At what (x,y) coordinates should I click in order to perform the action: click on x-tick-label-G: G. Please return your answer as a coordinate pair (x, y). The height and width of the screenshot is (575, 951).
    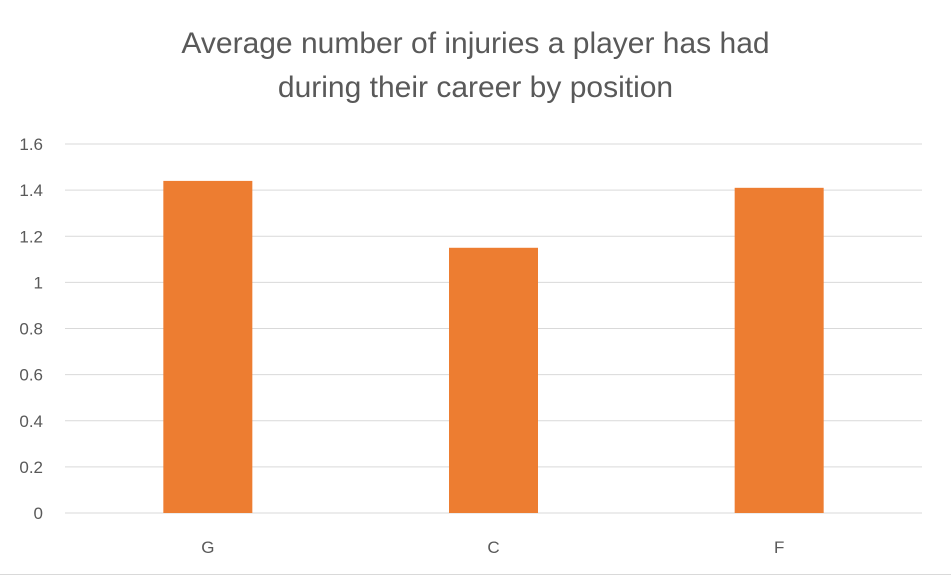
    Looking at the image, I should click on (207, 547).